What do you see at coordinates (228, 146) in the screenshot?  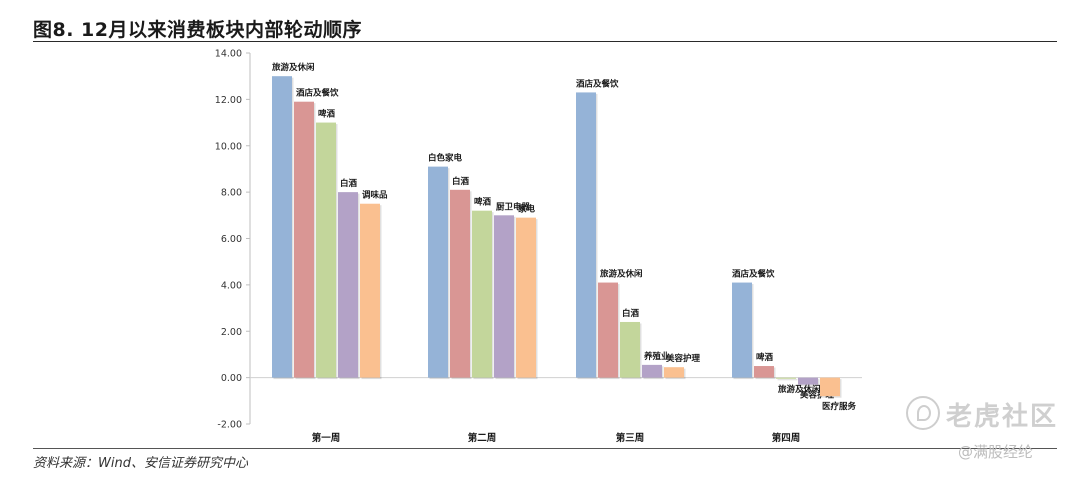 I see `y-tick-label: 10.00` at bounding box center [228, 146].